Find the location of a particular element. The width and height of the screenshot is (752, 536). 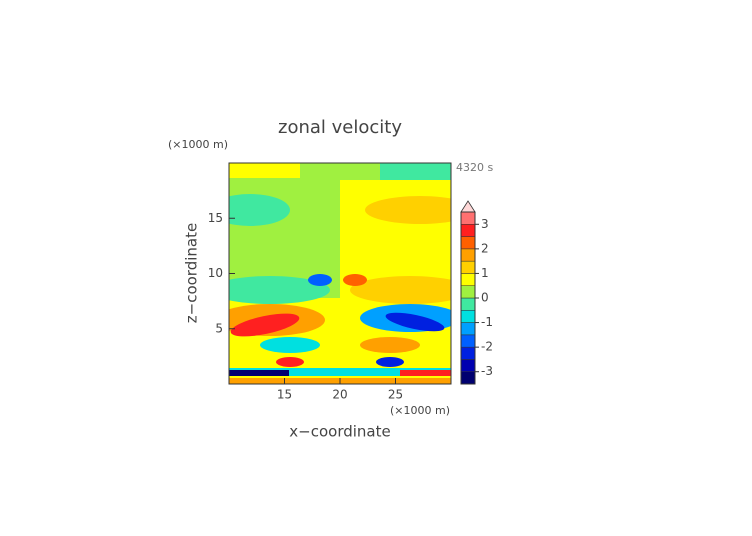

y-tick-label: 15 is located at coordinates (215, 218).